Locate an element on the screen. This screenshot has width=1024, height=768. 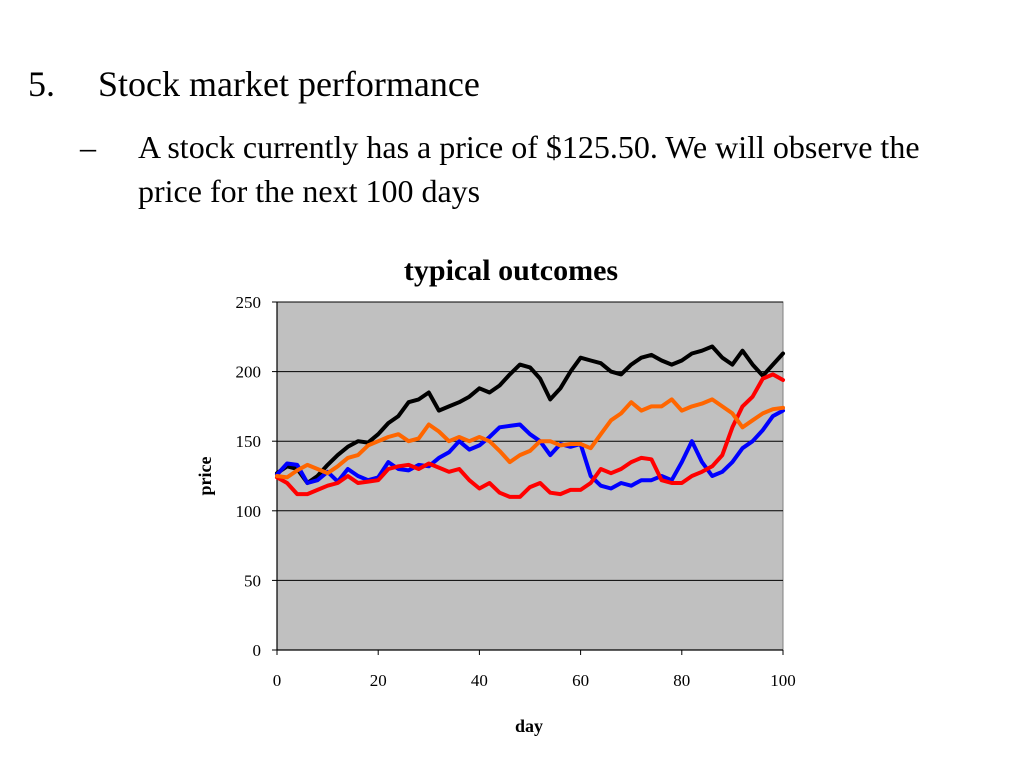
x-tick-label: 40 is located at coordinates (479, 680).